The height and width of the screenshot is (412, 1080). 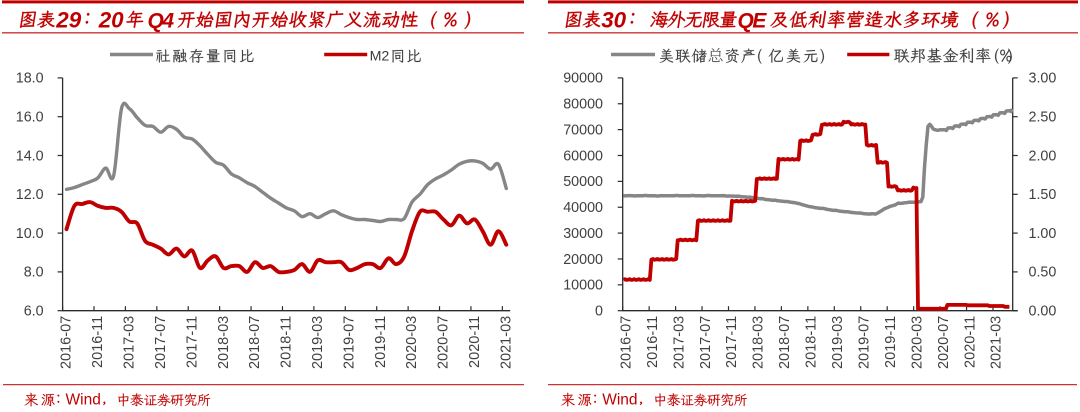 What do you see at coordinates (30, 234) in the screenshot?
I see `svg-text: 10.0` at bounding box center [30, 234].